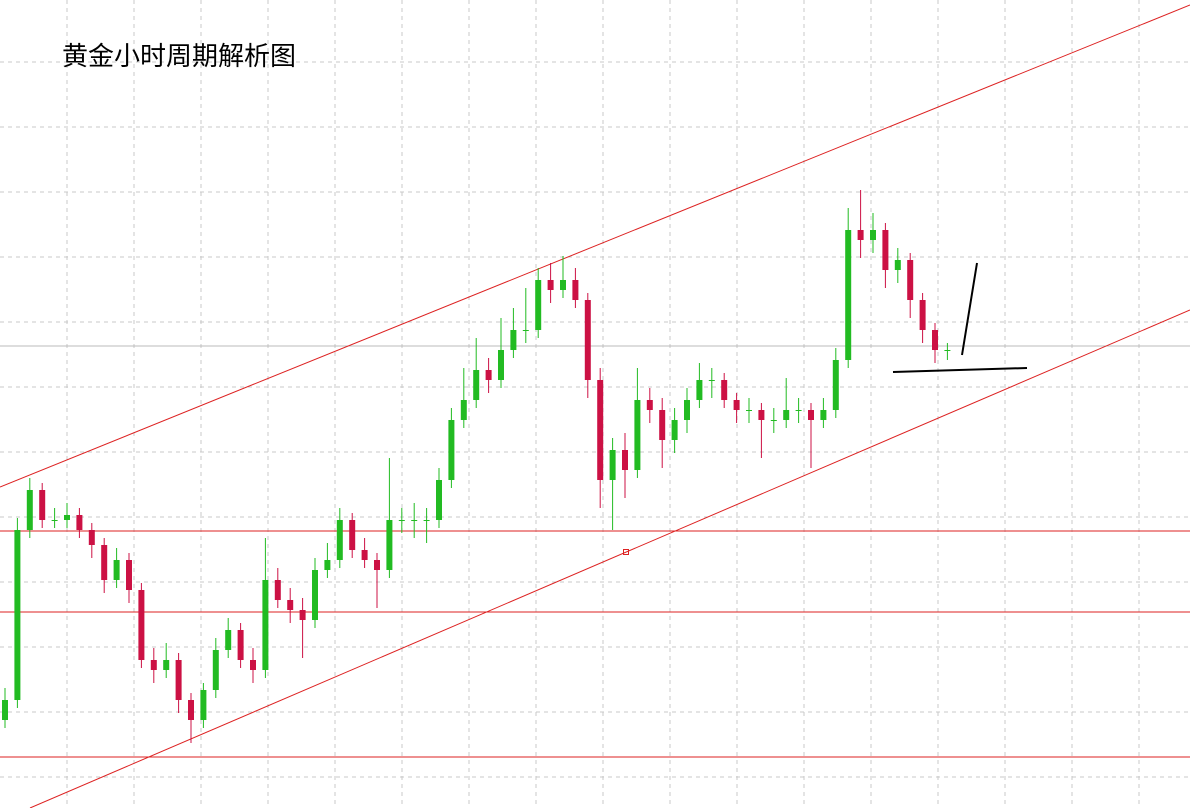 The width and height of the screenshot is (1190, 808). What do you see at coordinates (626, 552) in the screenshot?
I see `anchor-marker` at bounding box center [626, 552].